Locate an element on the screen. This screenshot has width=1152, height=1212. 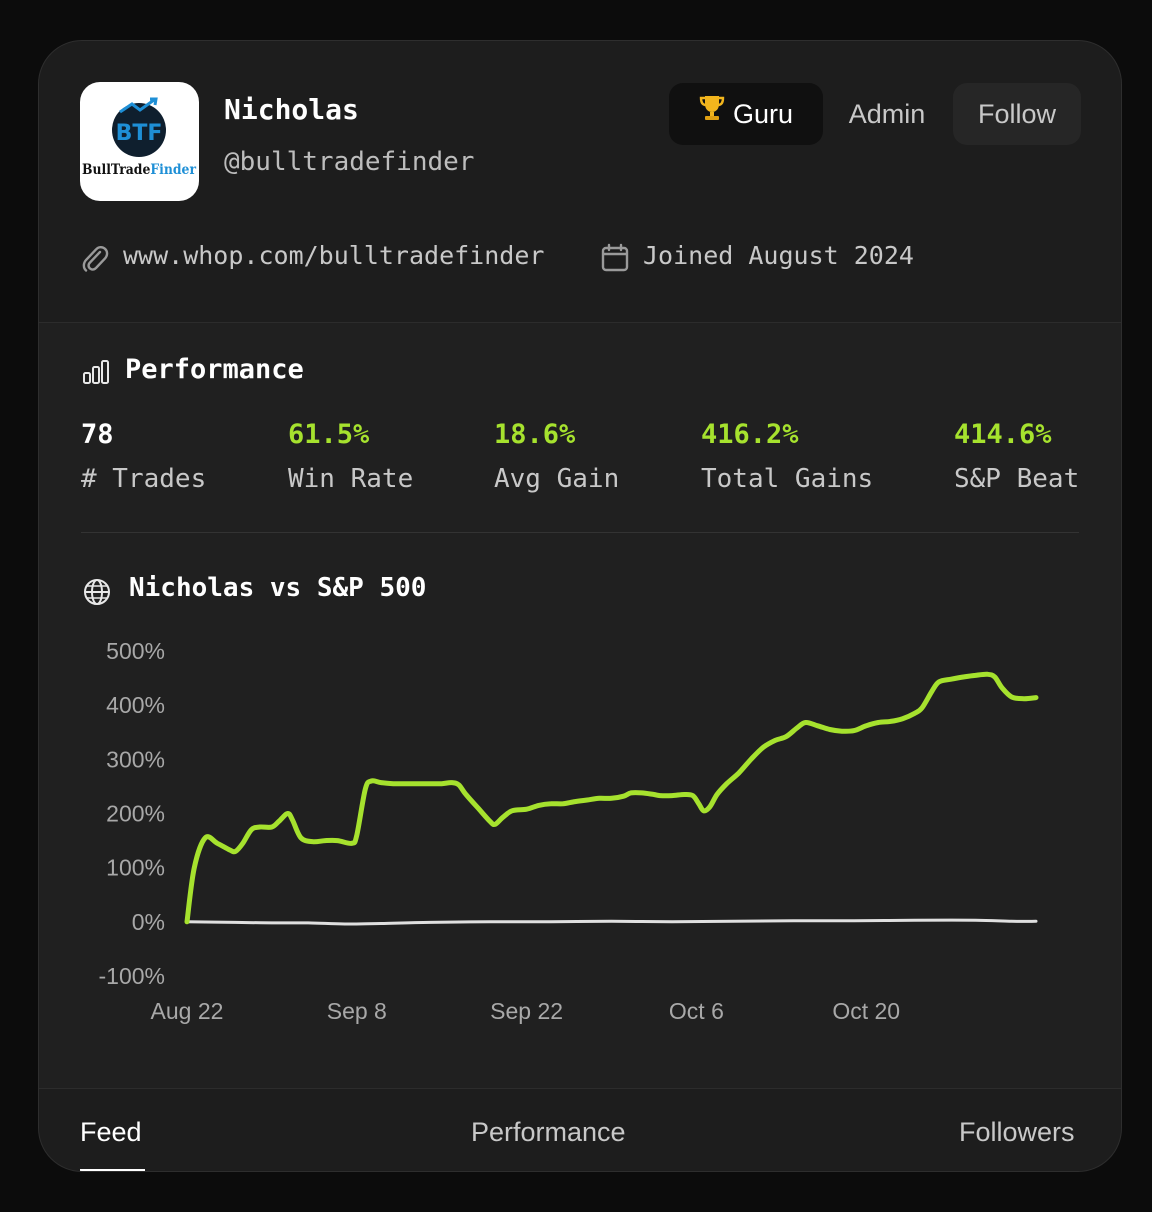
active-tab-indicator is located at coordinates (112, 1170).